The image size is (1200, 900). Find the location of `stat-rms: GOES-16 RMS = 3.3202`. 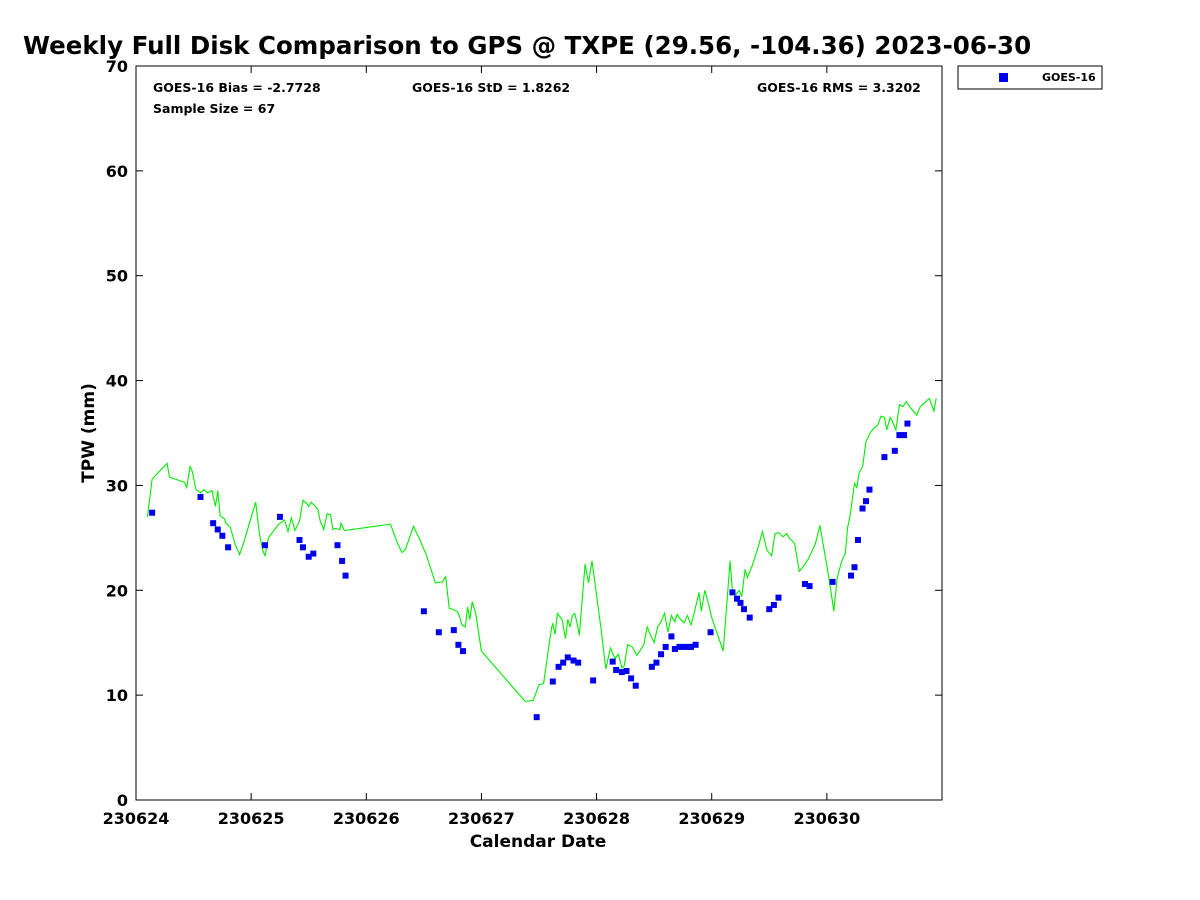

stat-rms: GOES-16 RMS = 3.3202 is located at coordinates (839, 87).